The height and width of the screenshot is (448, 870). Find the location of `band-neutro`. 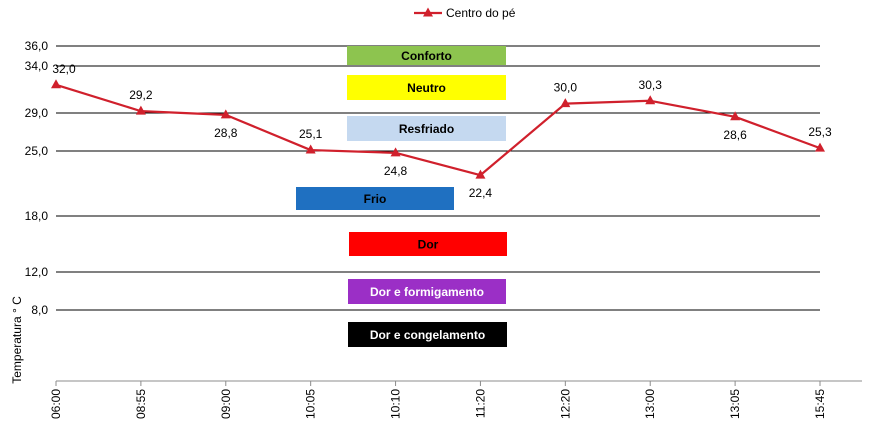

band-neutro is located at coordinates (426, 87).